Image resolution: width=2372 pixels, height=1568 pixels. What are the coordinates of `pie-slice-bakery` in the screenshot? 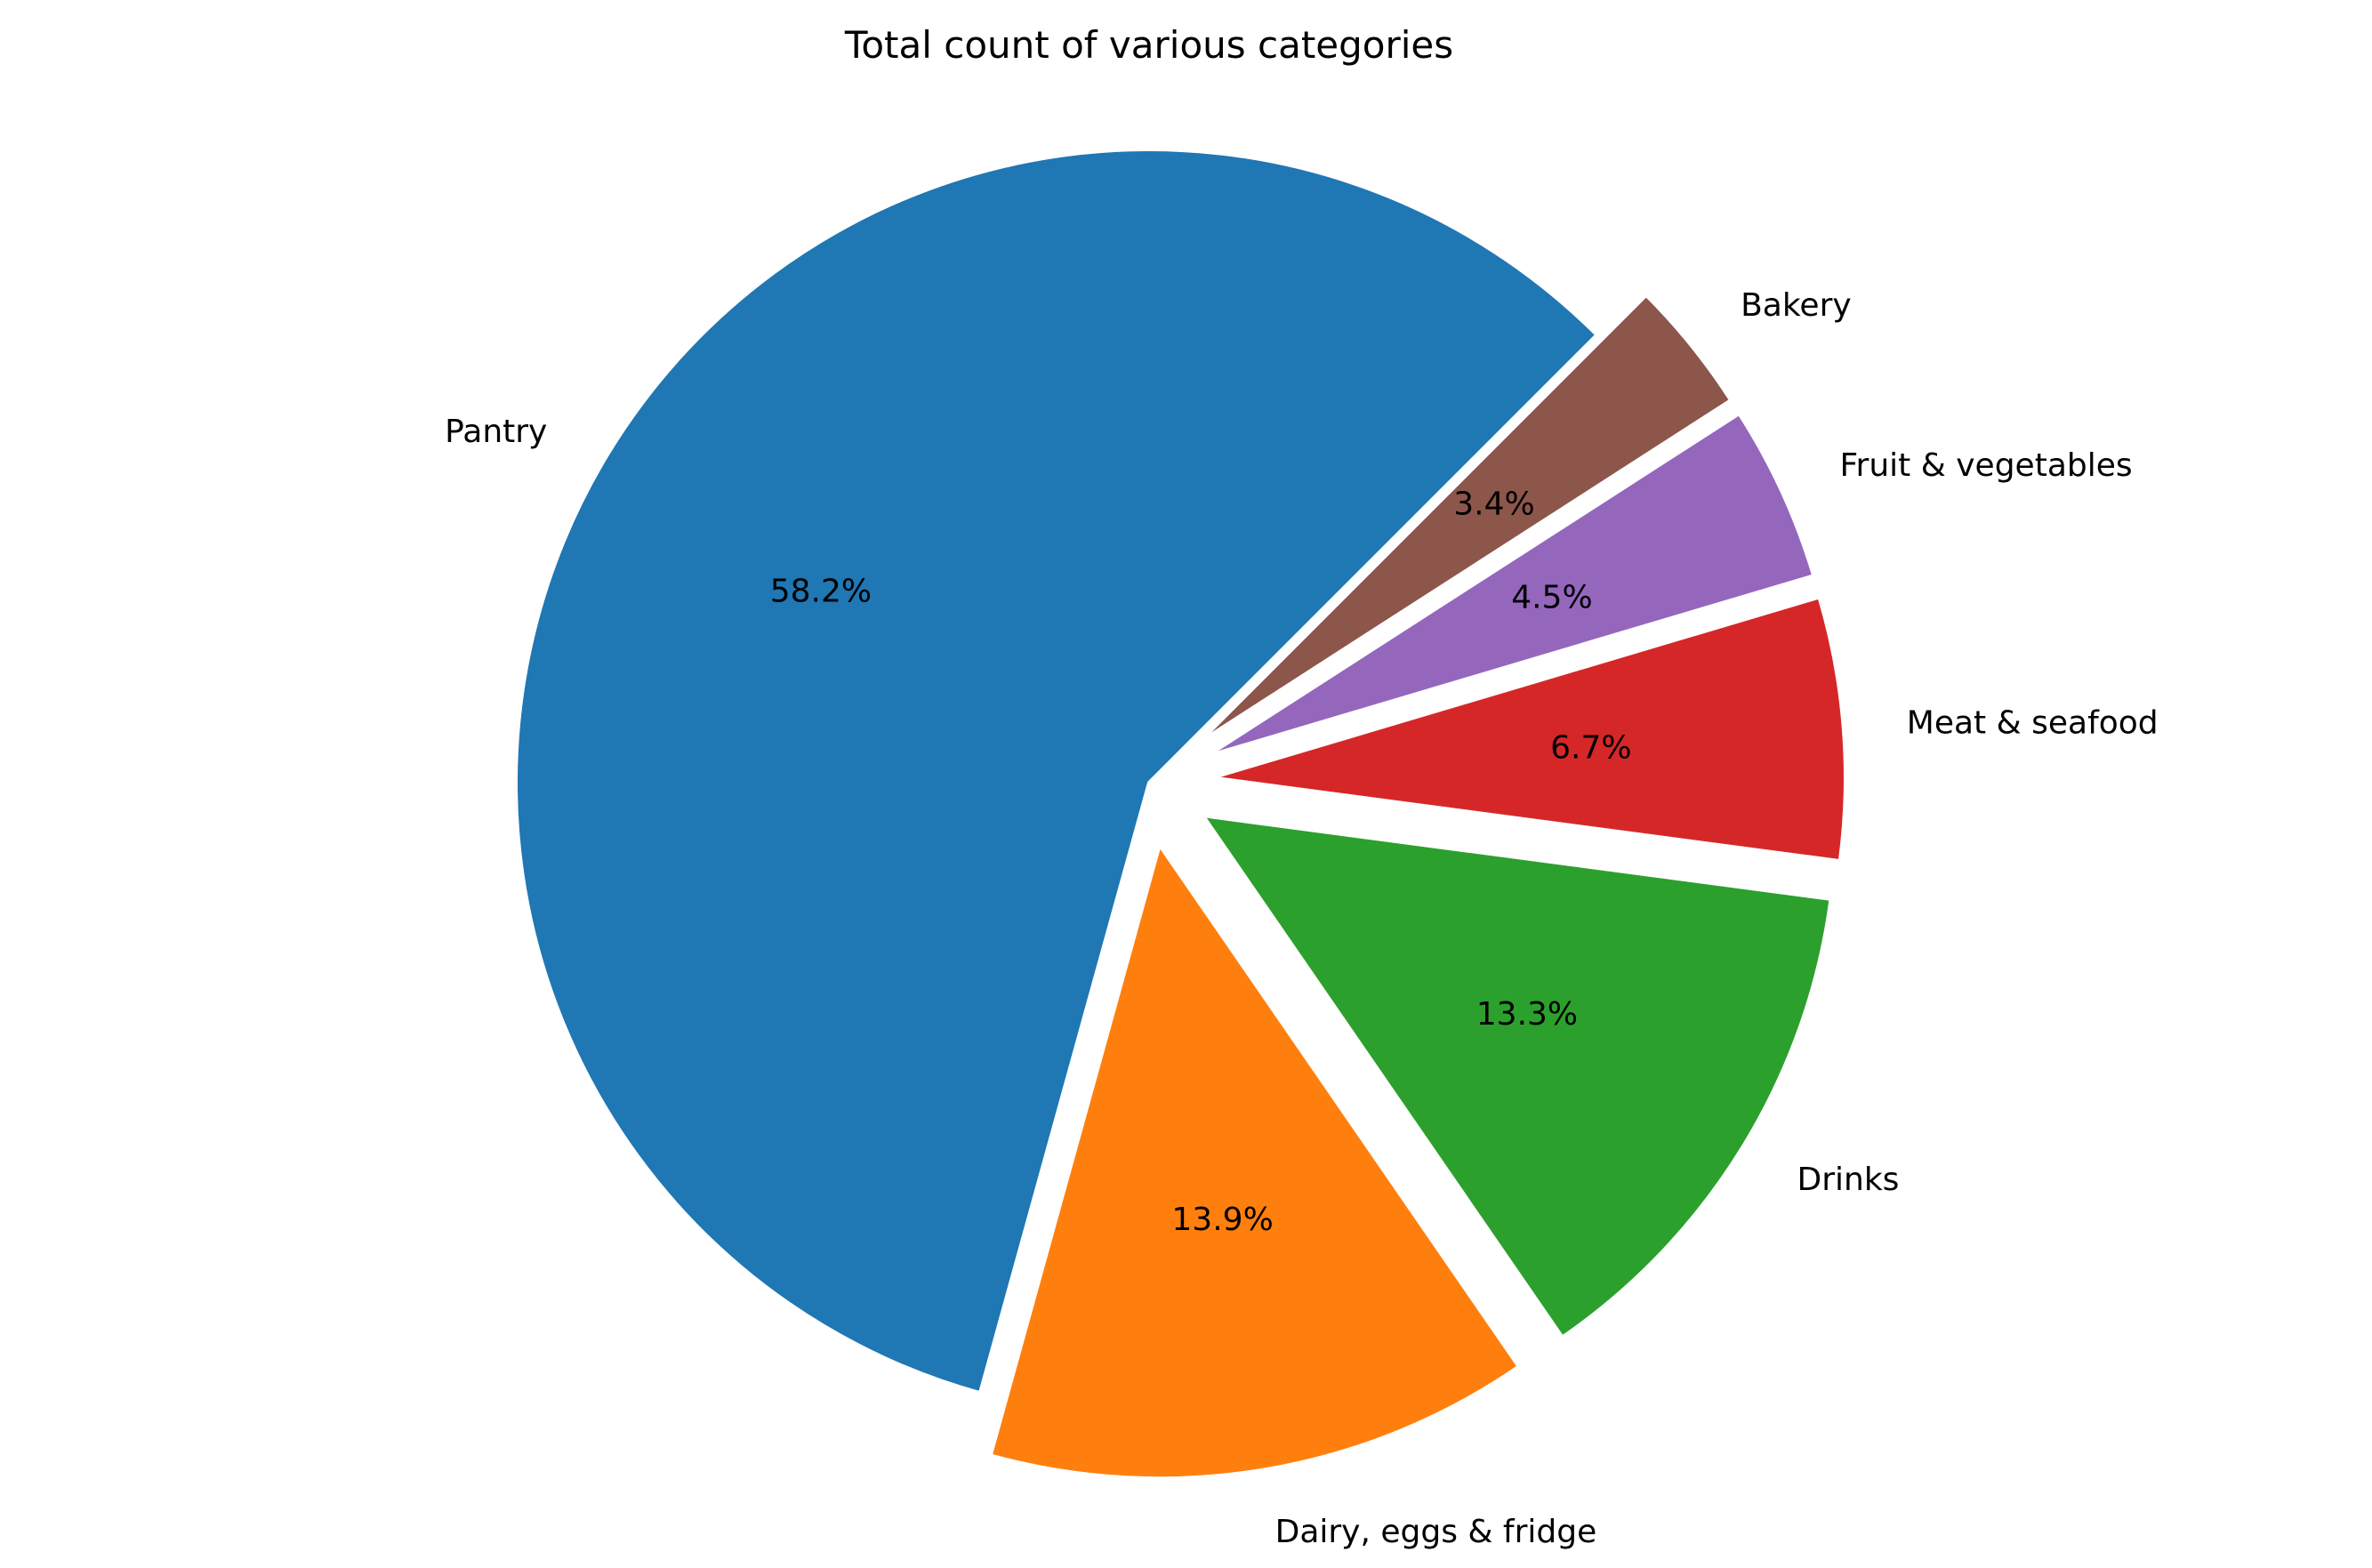 It's located at (1465, 519).